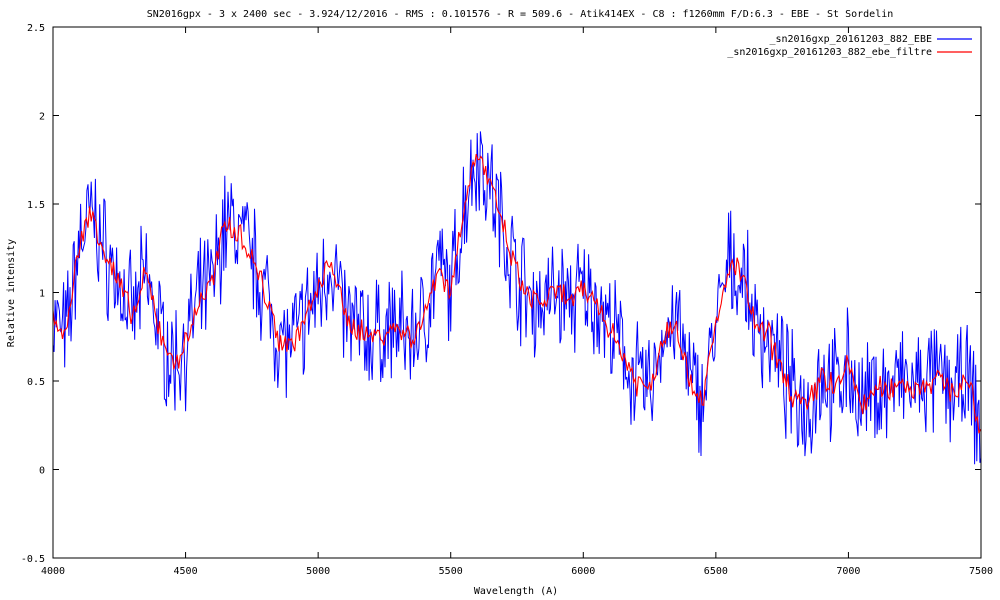 This screenshot has width=1000, height=600. I want to click on x-tick-label: 5500, so click(451, 571).